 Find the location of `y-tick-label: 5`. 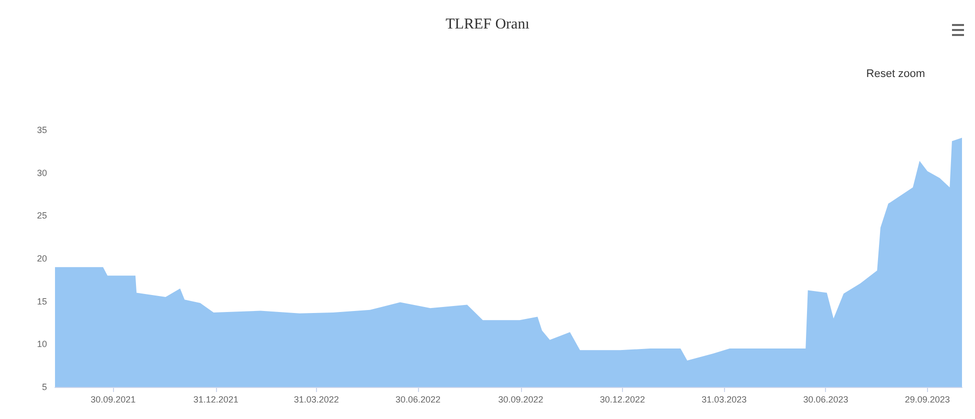

y-tick-label: 5 is located at coordinates (44, 387).